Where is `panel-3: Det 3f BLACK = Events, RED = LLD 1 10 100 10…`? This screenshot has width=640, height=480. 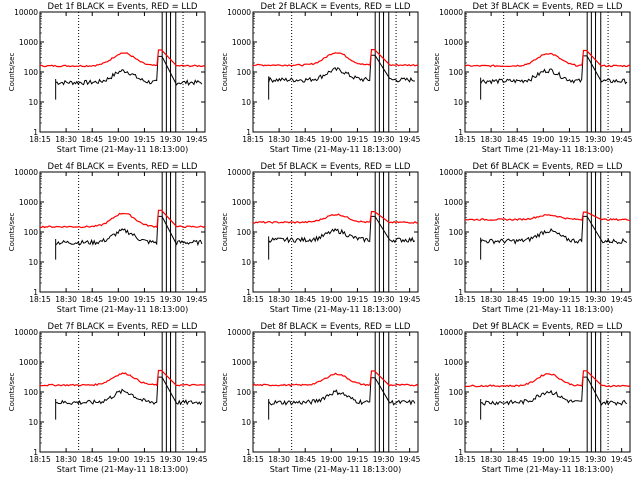
panel-3: Det 3f BLACK = Events, RED = LLD 1 10 100 10… is located at coordinates (533, 78).